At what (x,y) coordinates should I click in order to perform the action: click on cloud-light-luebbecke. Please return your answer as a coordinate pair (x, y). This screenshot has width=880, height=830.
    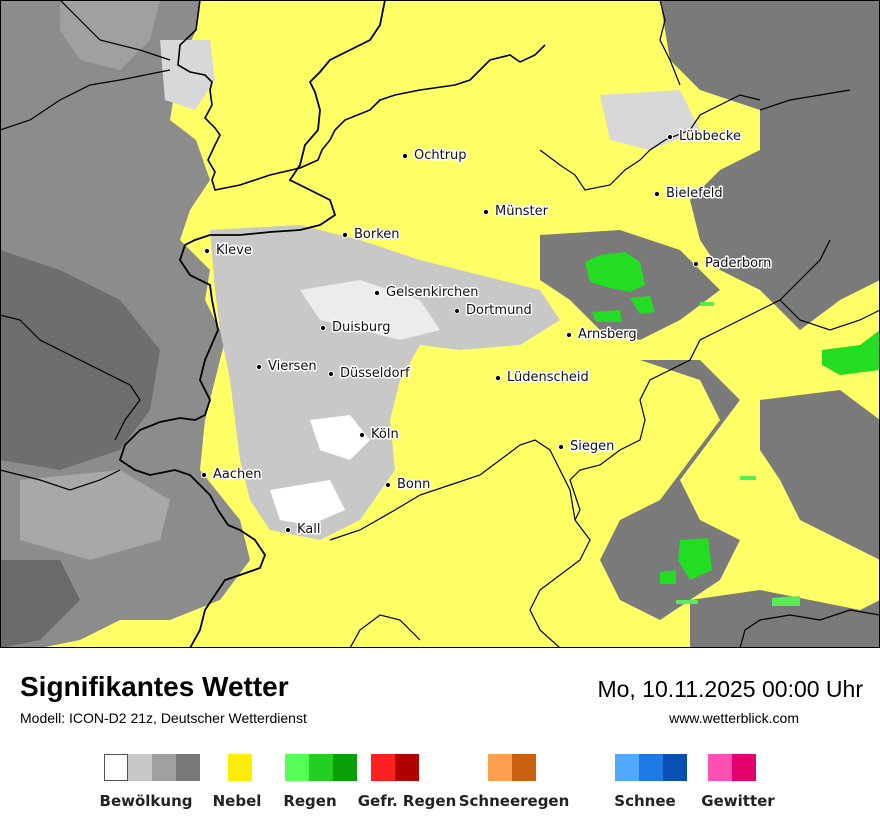
    Looking at the image, I should click on (650, 120).